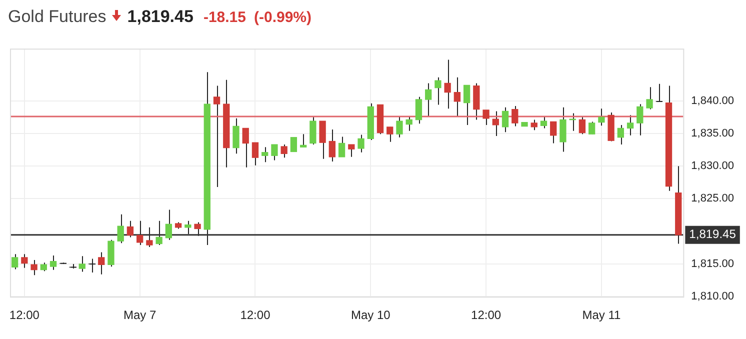 This screenshot has height=339, width=746. Describe the element at coordinates (712, 166) in the screenshot. I see `y-tick-label: 1,830.00` at that location.